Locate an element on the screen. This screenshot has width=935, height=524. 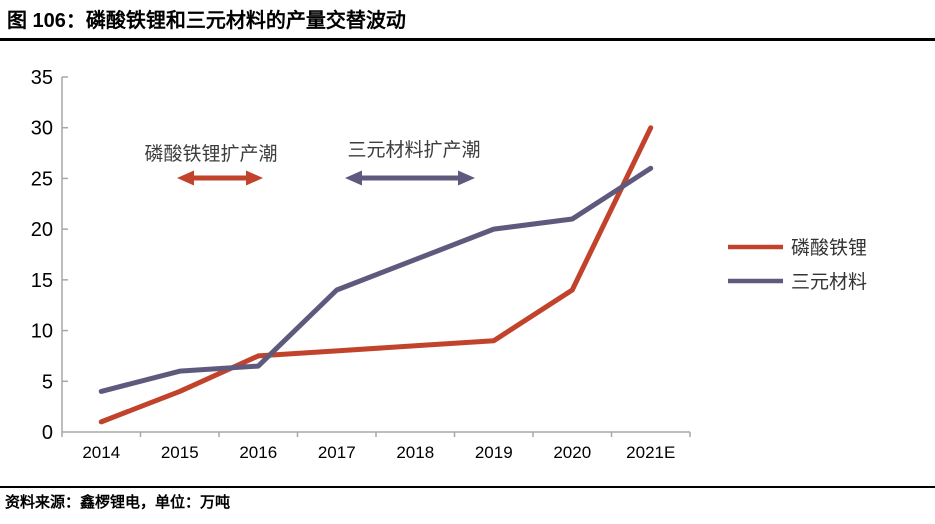
annotation-label: 三元材料扩产潮 is located at coordinates (413, 150).